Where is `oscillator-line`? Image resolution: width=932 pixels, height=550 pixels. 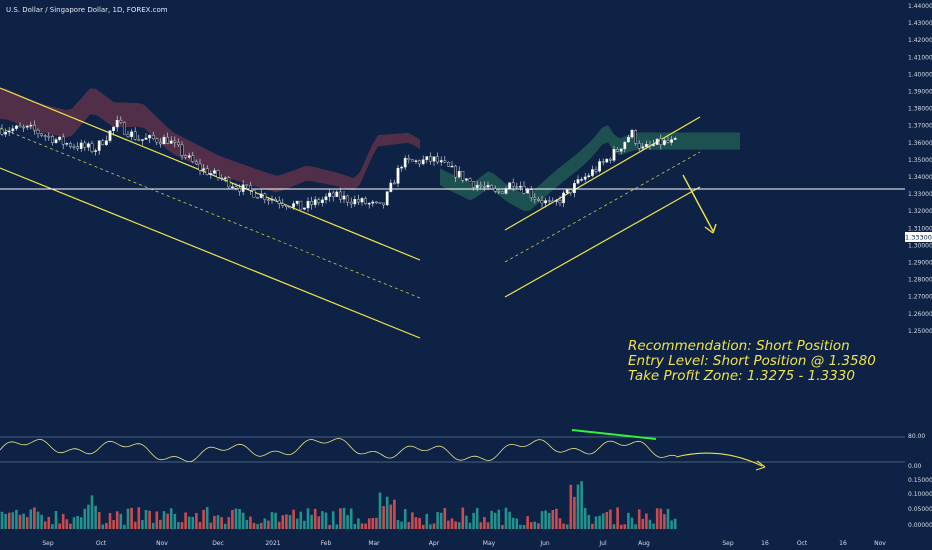 oscillator-line is located at coordinates (338, 450).